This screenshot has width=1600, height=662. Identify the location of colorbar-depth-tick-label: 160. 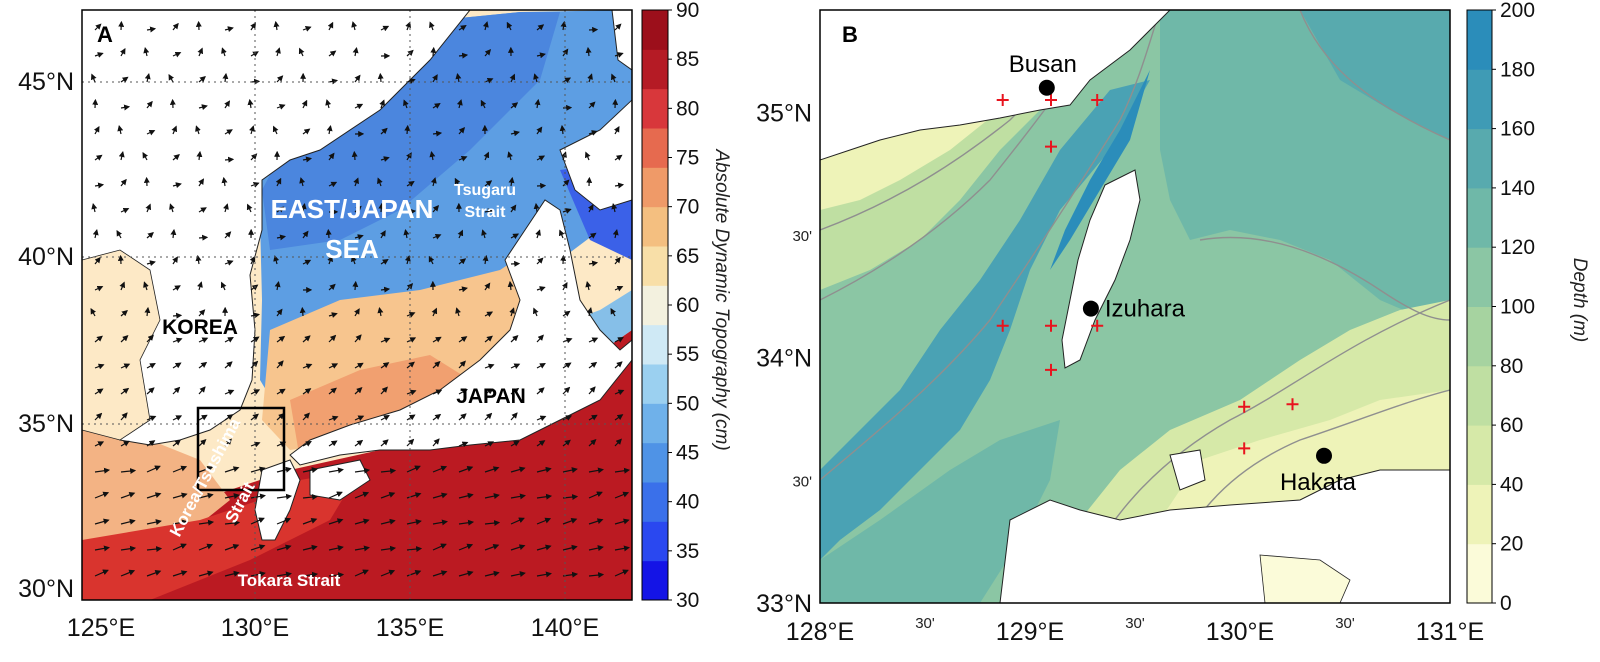
(1517, 129).